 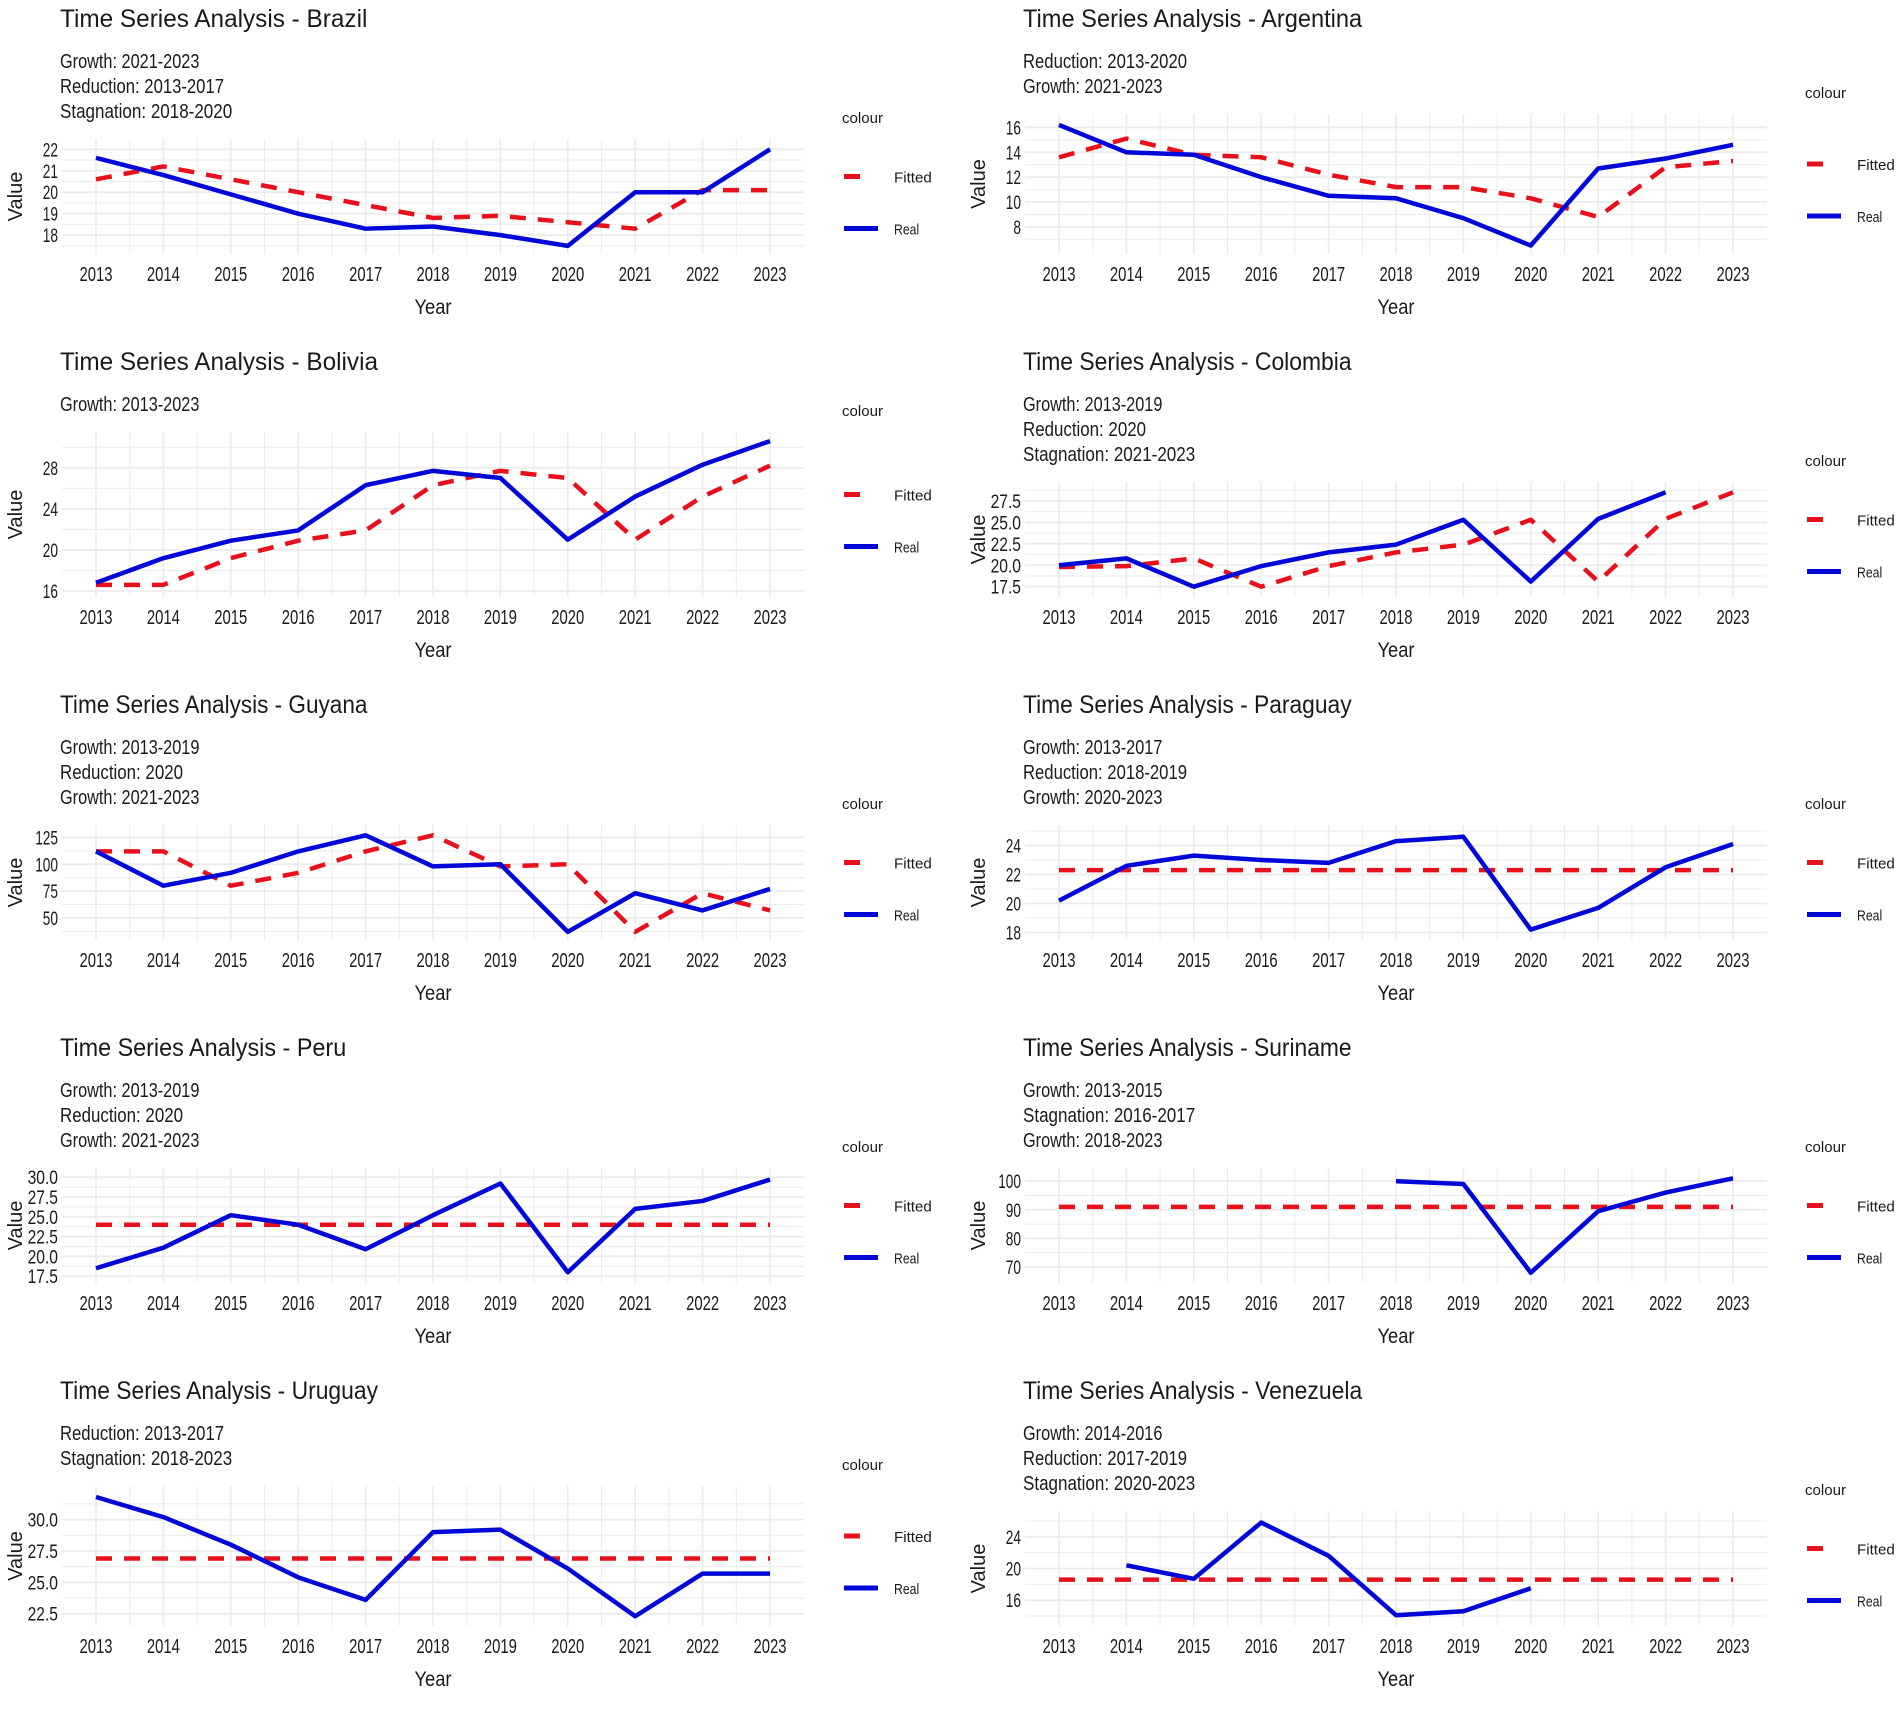 What do you see at coordinates (129, 405) in the screenshot?
I see `chart-subtitle-line: Growth: 2013-2023` at bounding box center [129, 405].